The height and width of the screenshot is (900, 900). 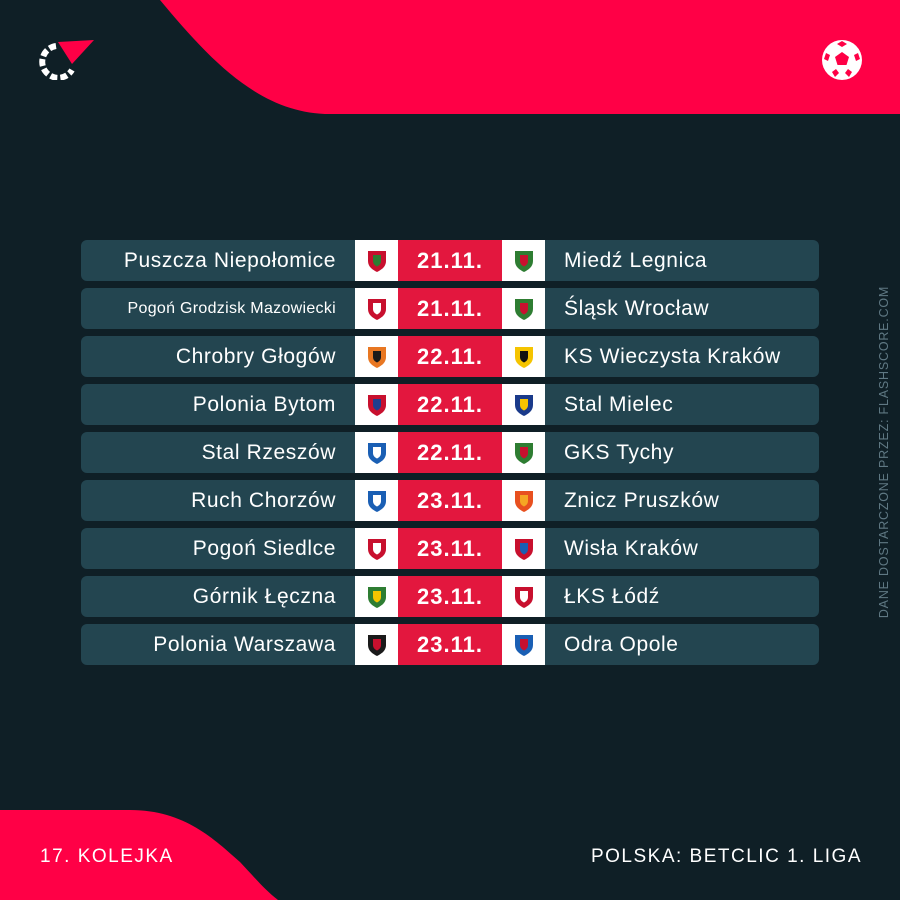 I want to click on fixture-row: Puszcza Niepołomice 21.11. Miedź Legnica, so click(x=450, y=260).